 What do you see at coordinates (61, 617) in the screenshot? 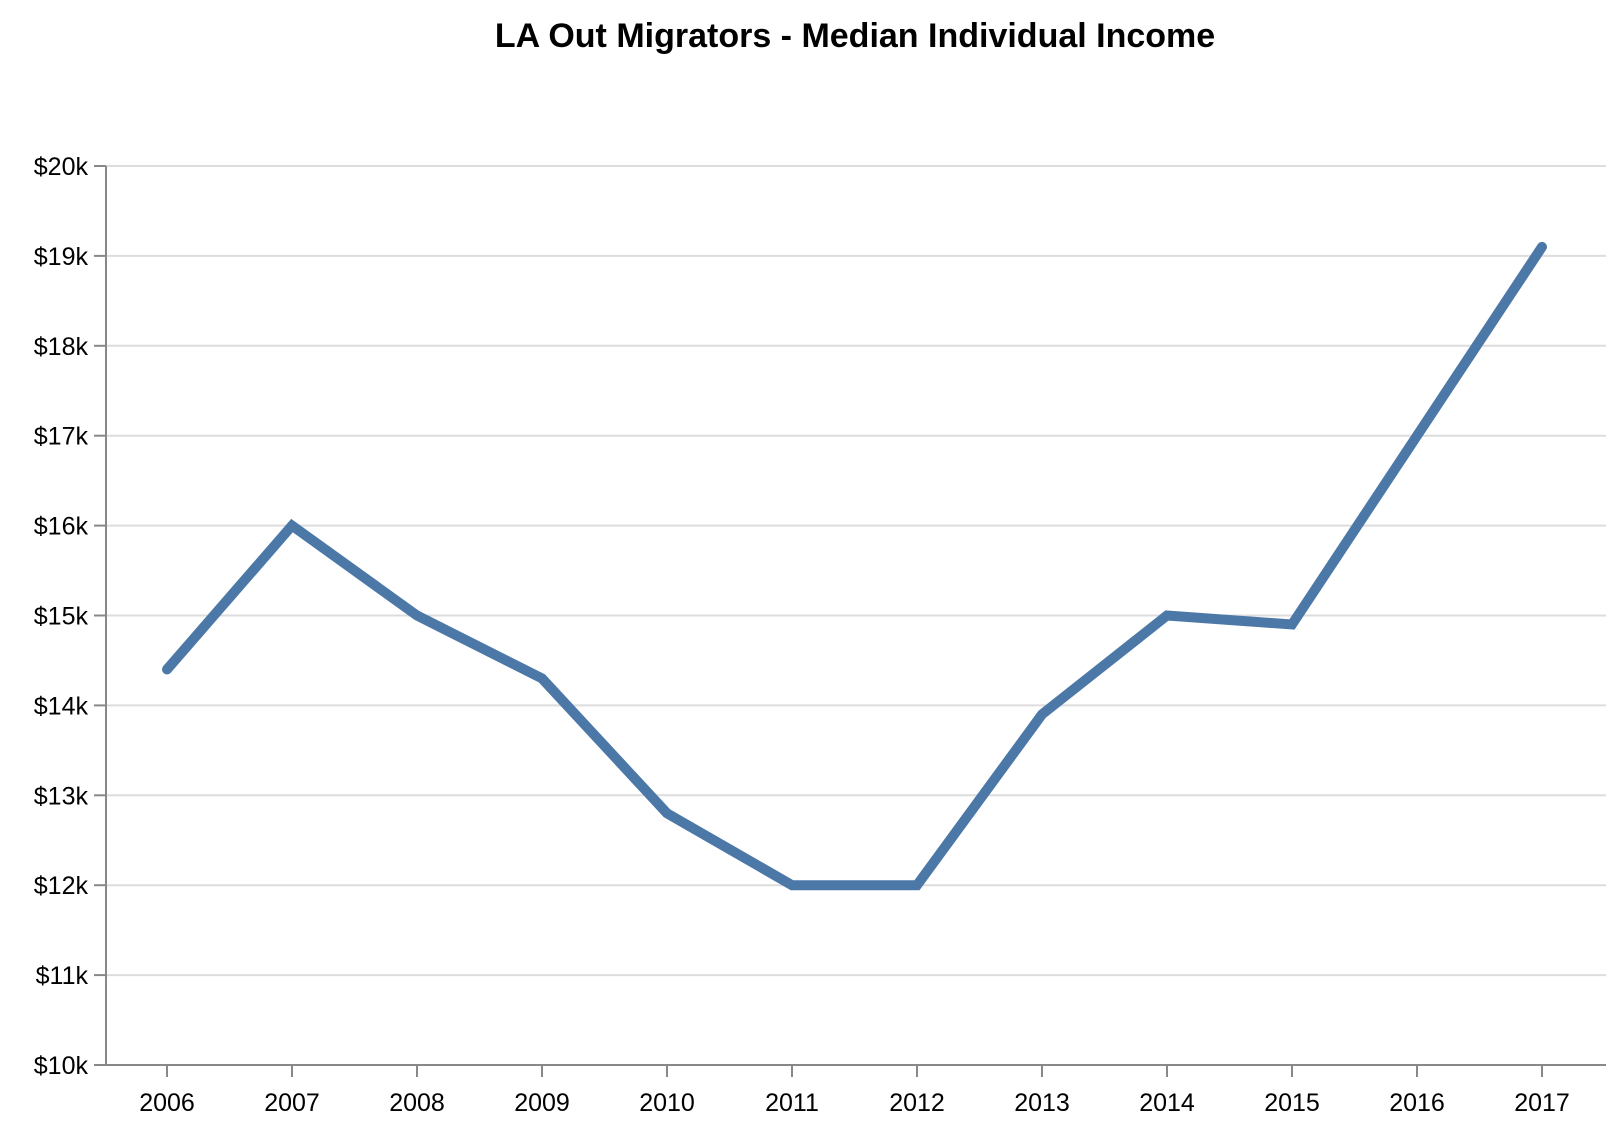
I see `y-tick-label: $15k` at bounding box center [61, 617].